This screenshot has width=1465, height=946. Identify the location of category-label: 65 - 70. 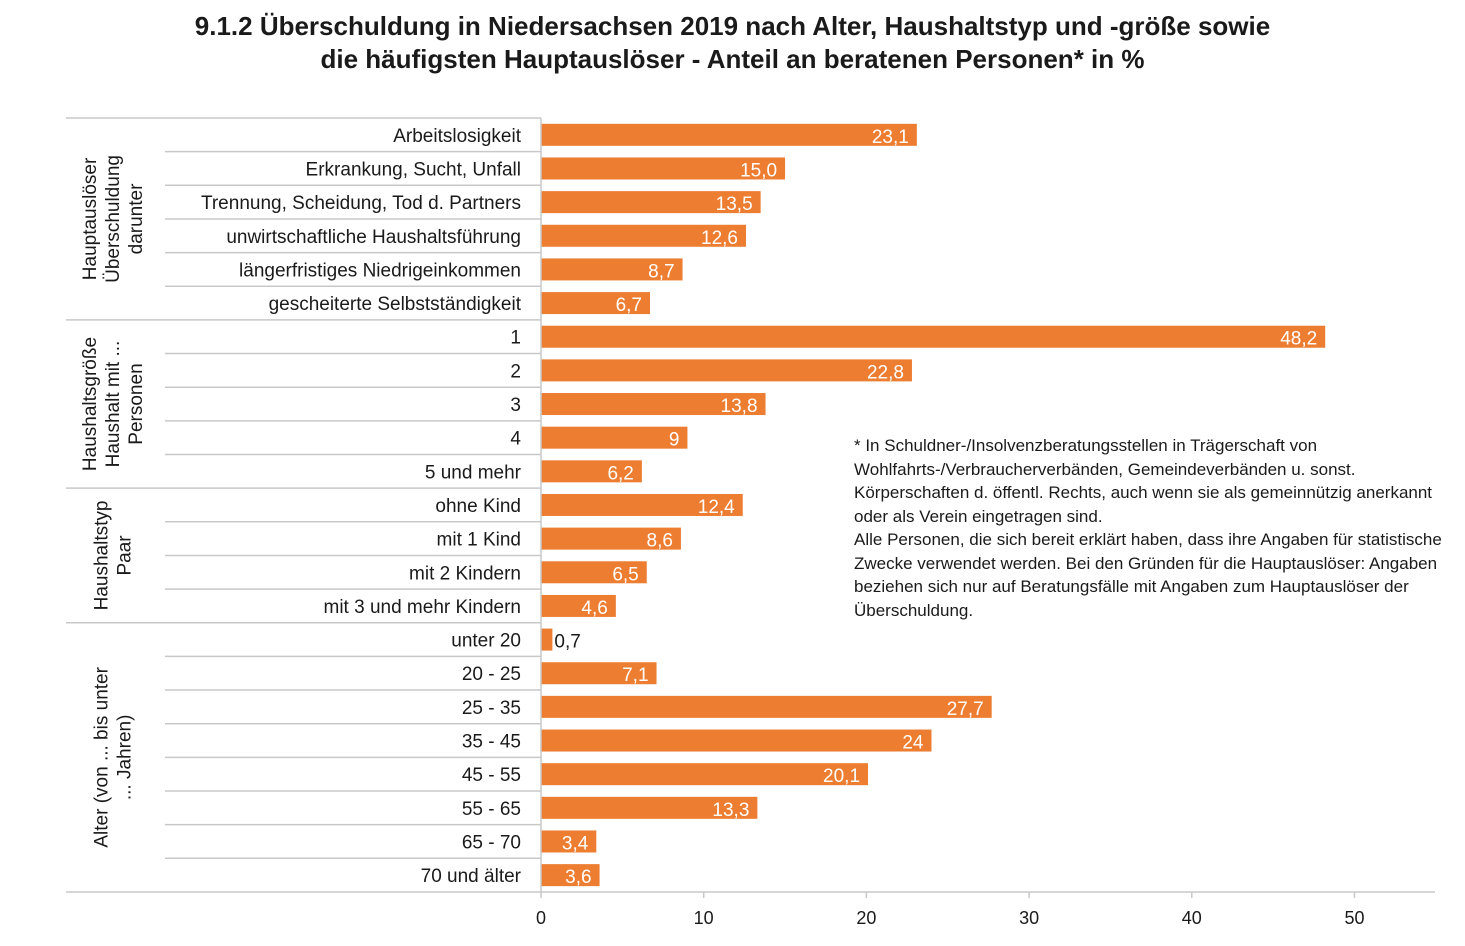
(491, 842).